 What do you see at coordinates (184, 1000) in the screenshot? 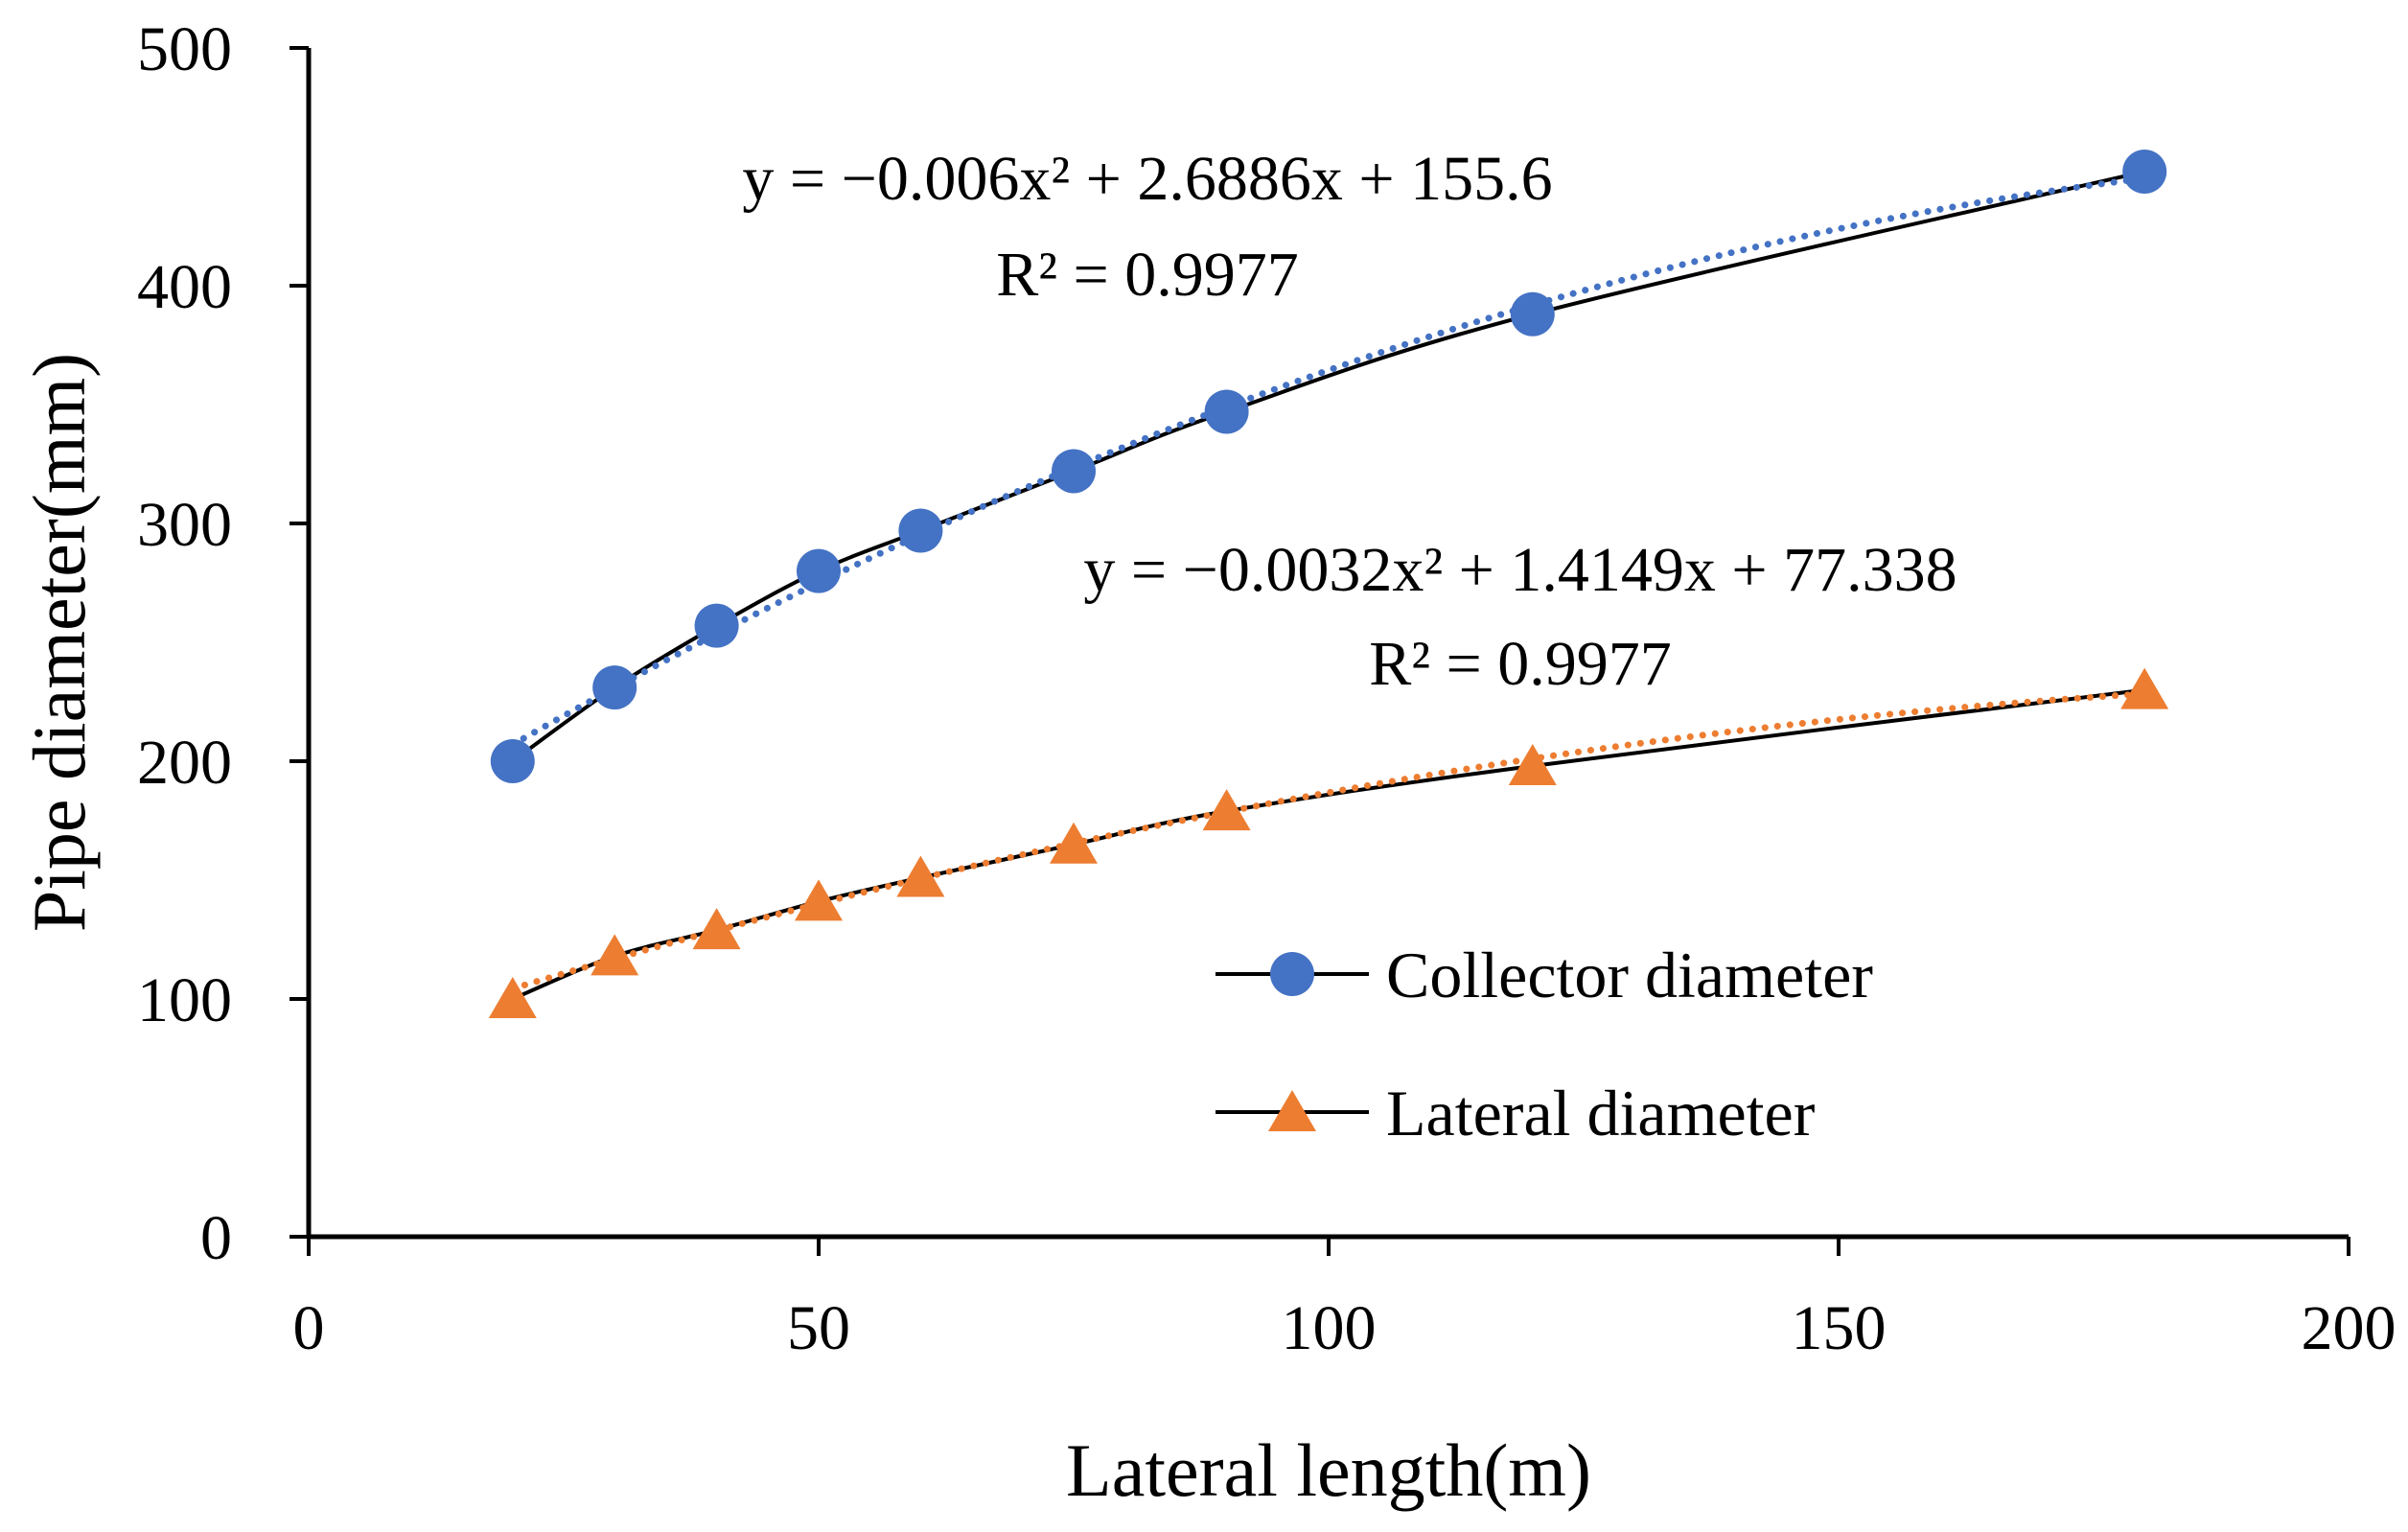
I see `y-tick-label: 100` at bounding box center [184, 1000].